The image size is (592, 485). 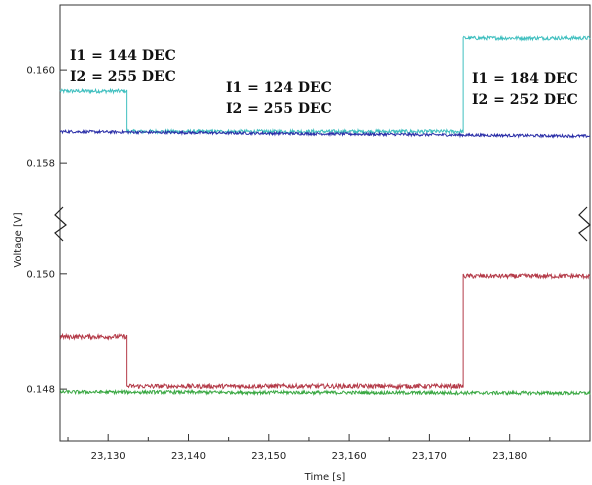 I want to click on annotation-right: I1 = 184 DEC I2 = 252 DEC, so click(x=525, y=89).